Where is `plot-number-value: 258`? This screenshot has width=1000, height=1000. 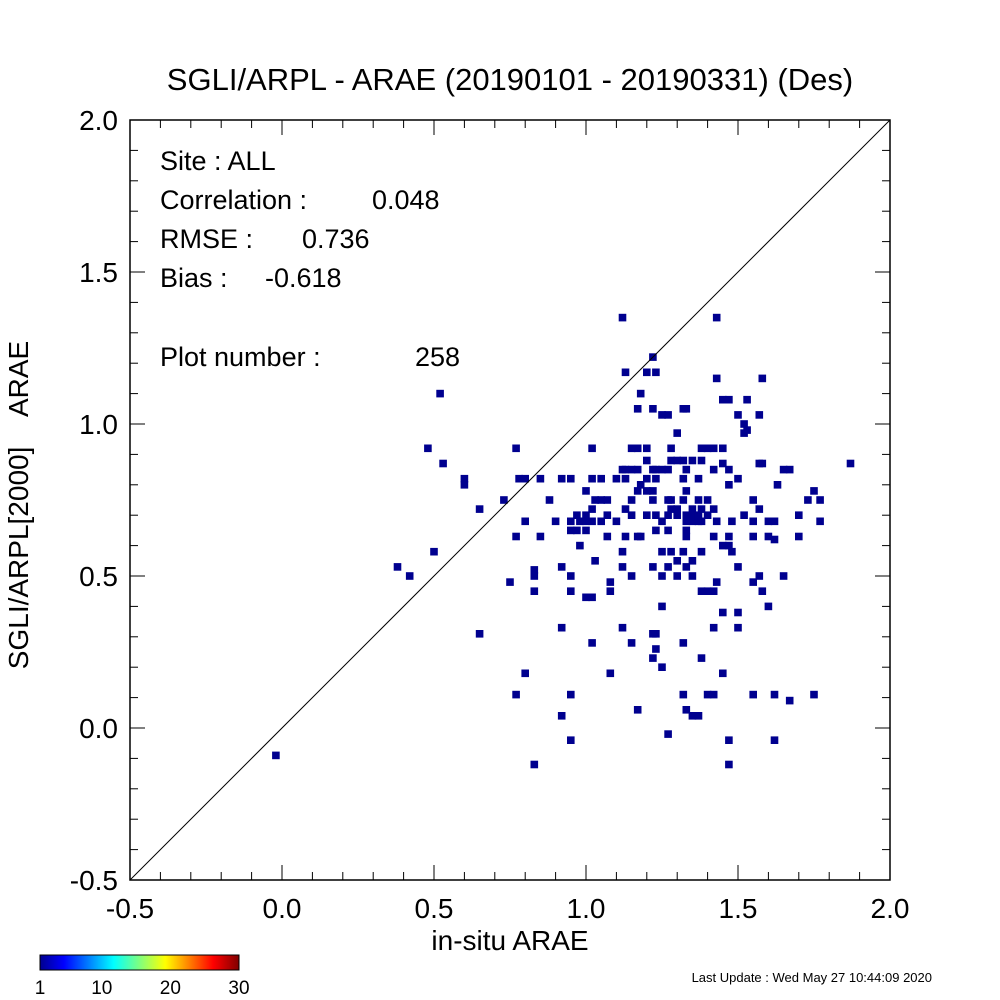
plot-number-value: 258 is located at coordinates (437, 357).